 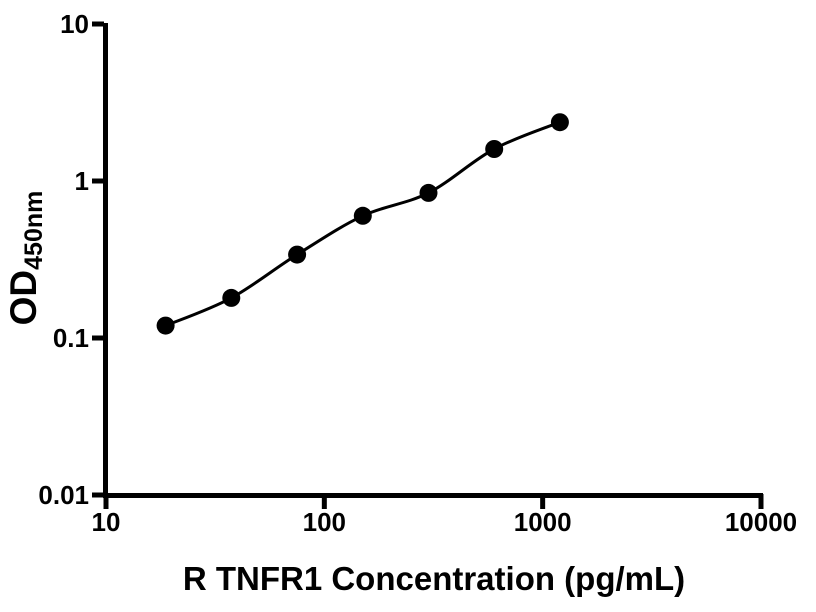 I want to click on y-tick-label: 0.01, so click(x=63, y=495).